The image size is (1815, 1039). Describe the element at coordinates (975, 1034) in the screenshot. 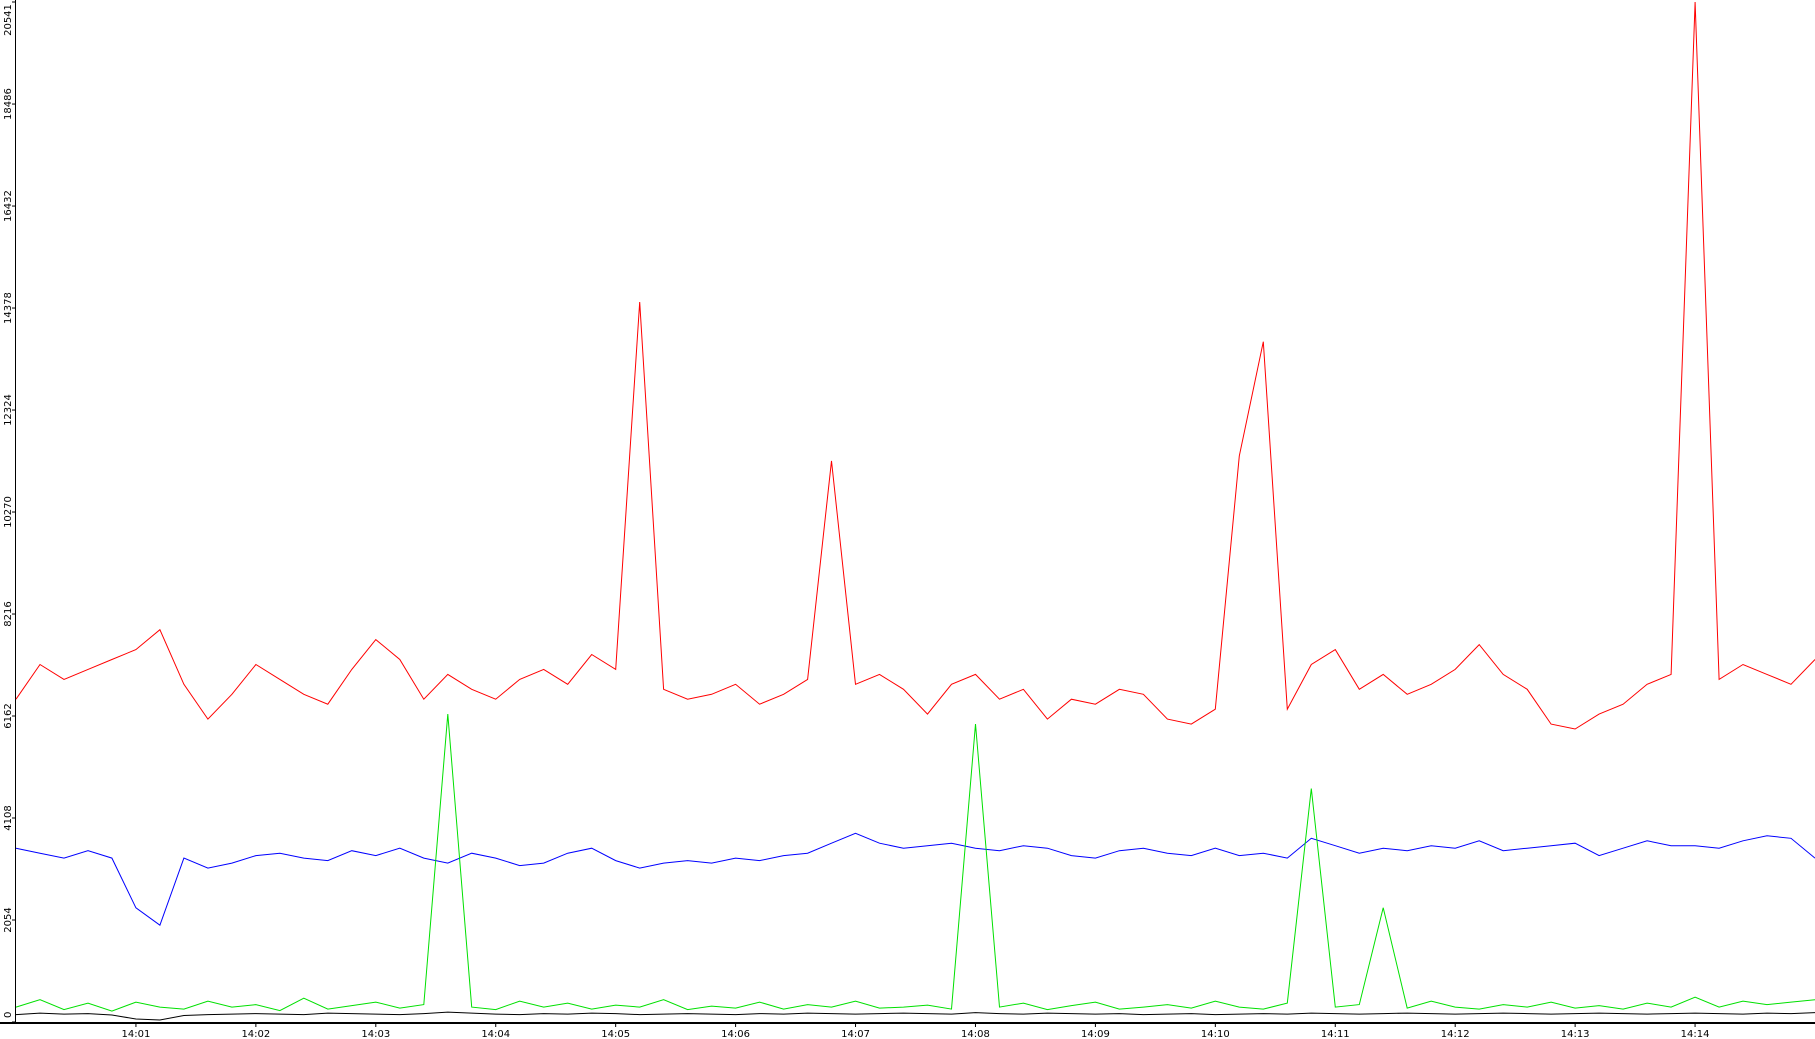

I see `x-tick-label: 14:08` at that location.